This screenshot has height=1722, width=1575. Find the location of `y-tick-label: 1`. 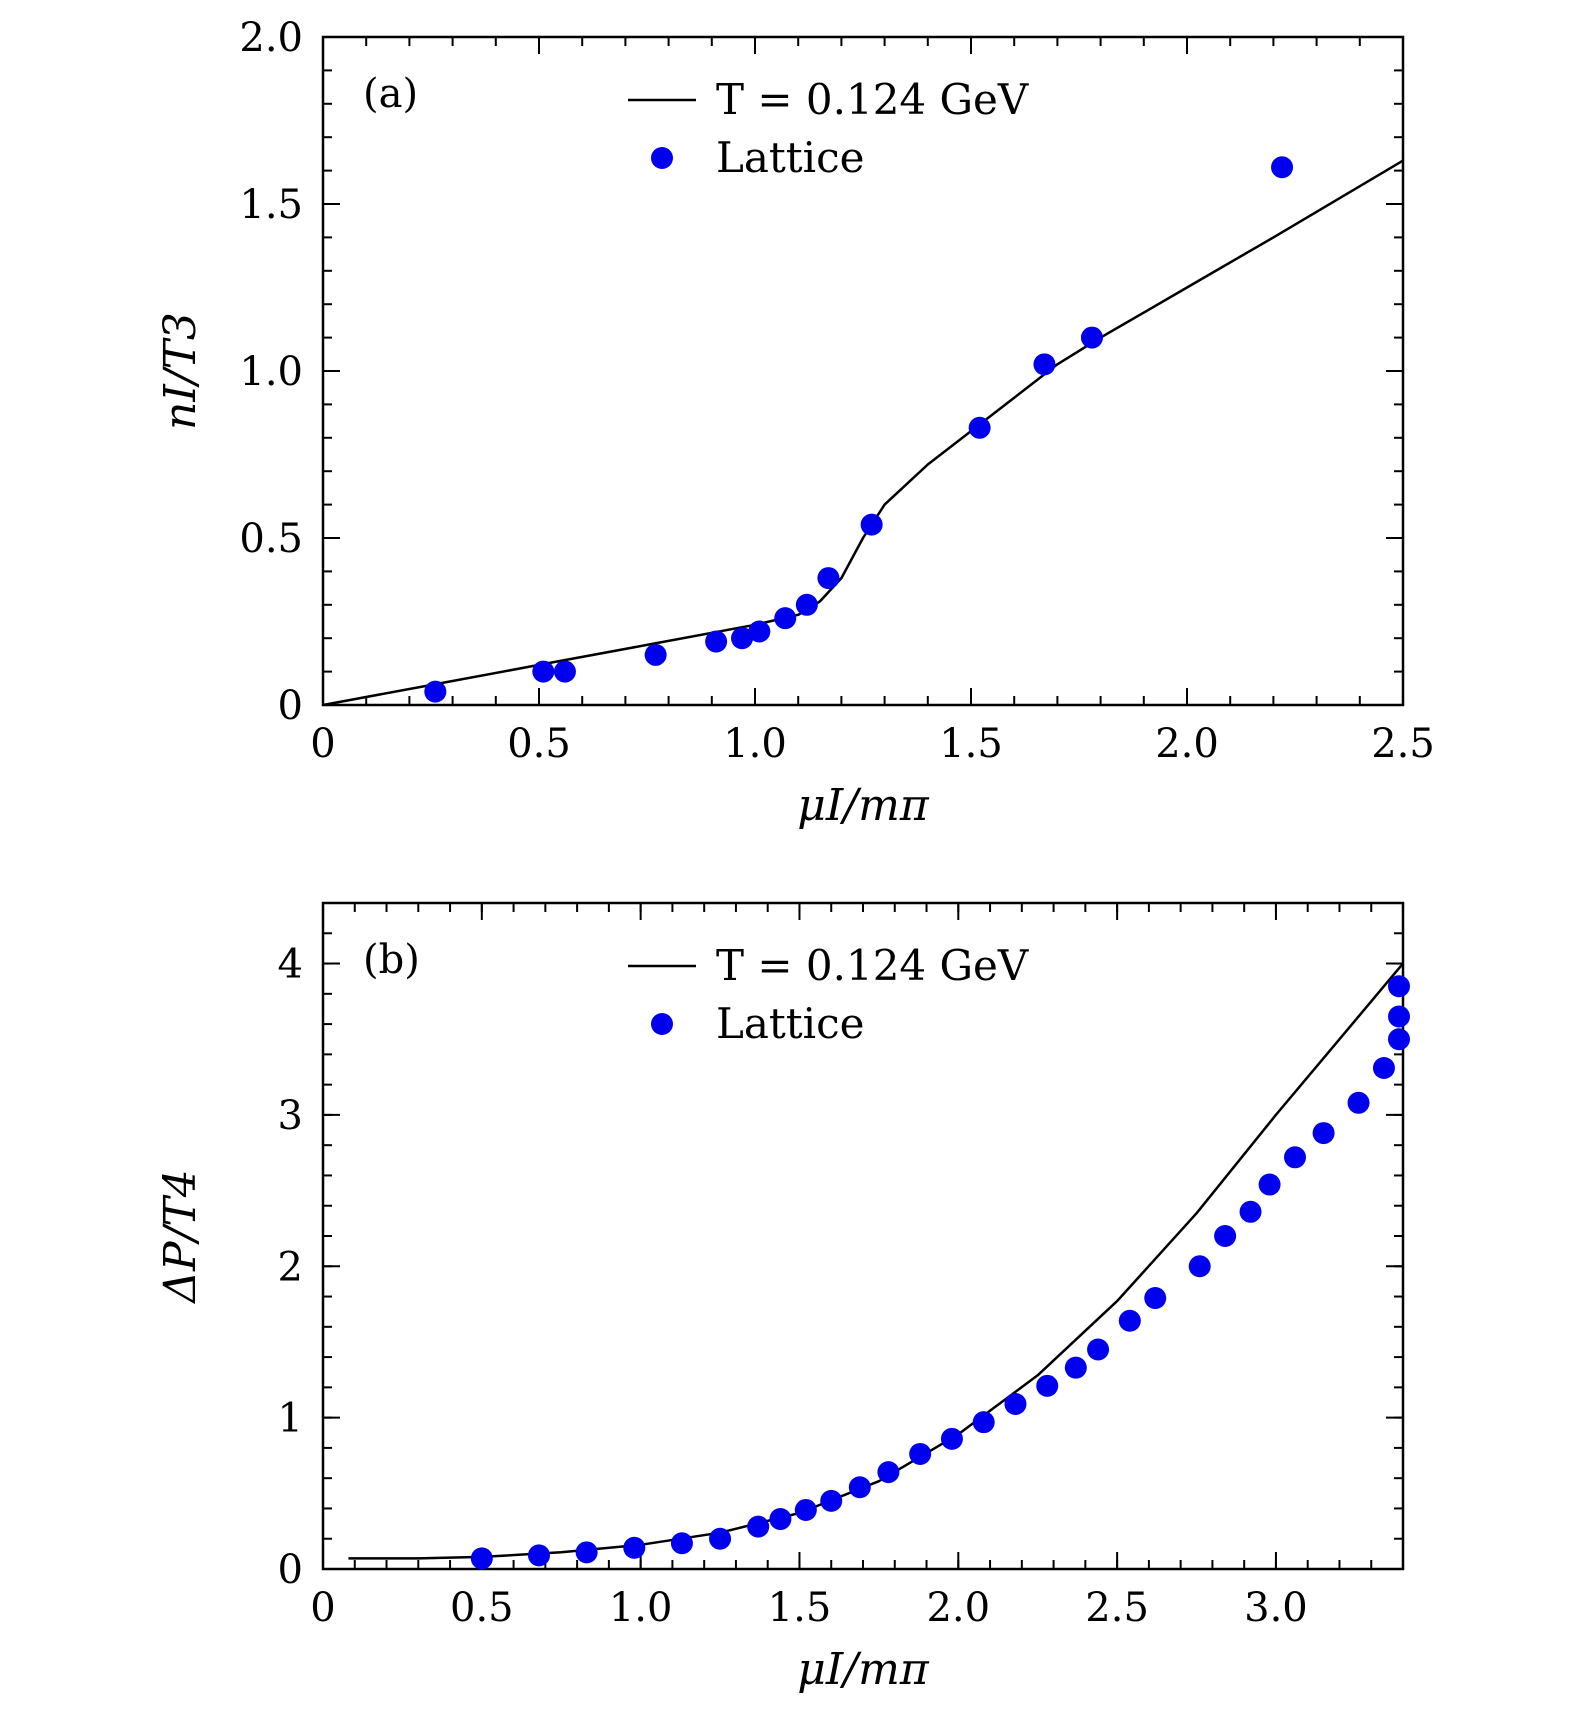

y-tick-label: 1 is located at coordinates (290, 1419).